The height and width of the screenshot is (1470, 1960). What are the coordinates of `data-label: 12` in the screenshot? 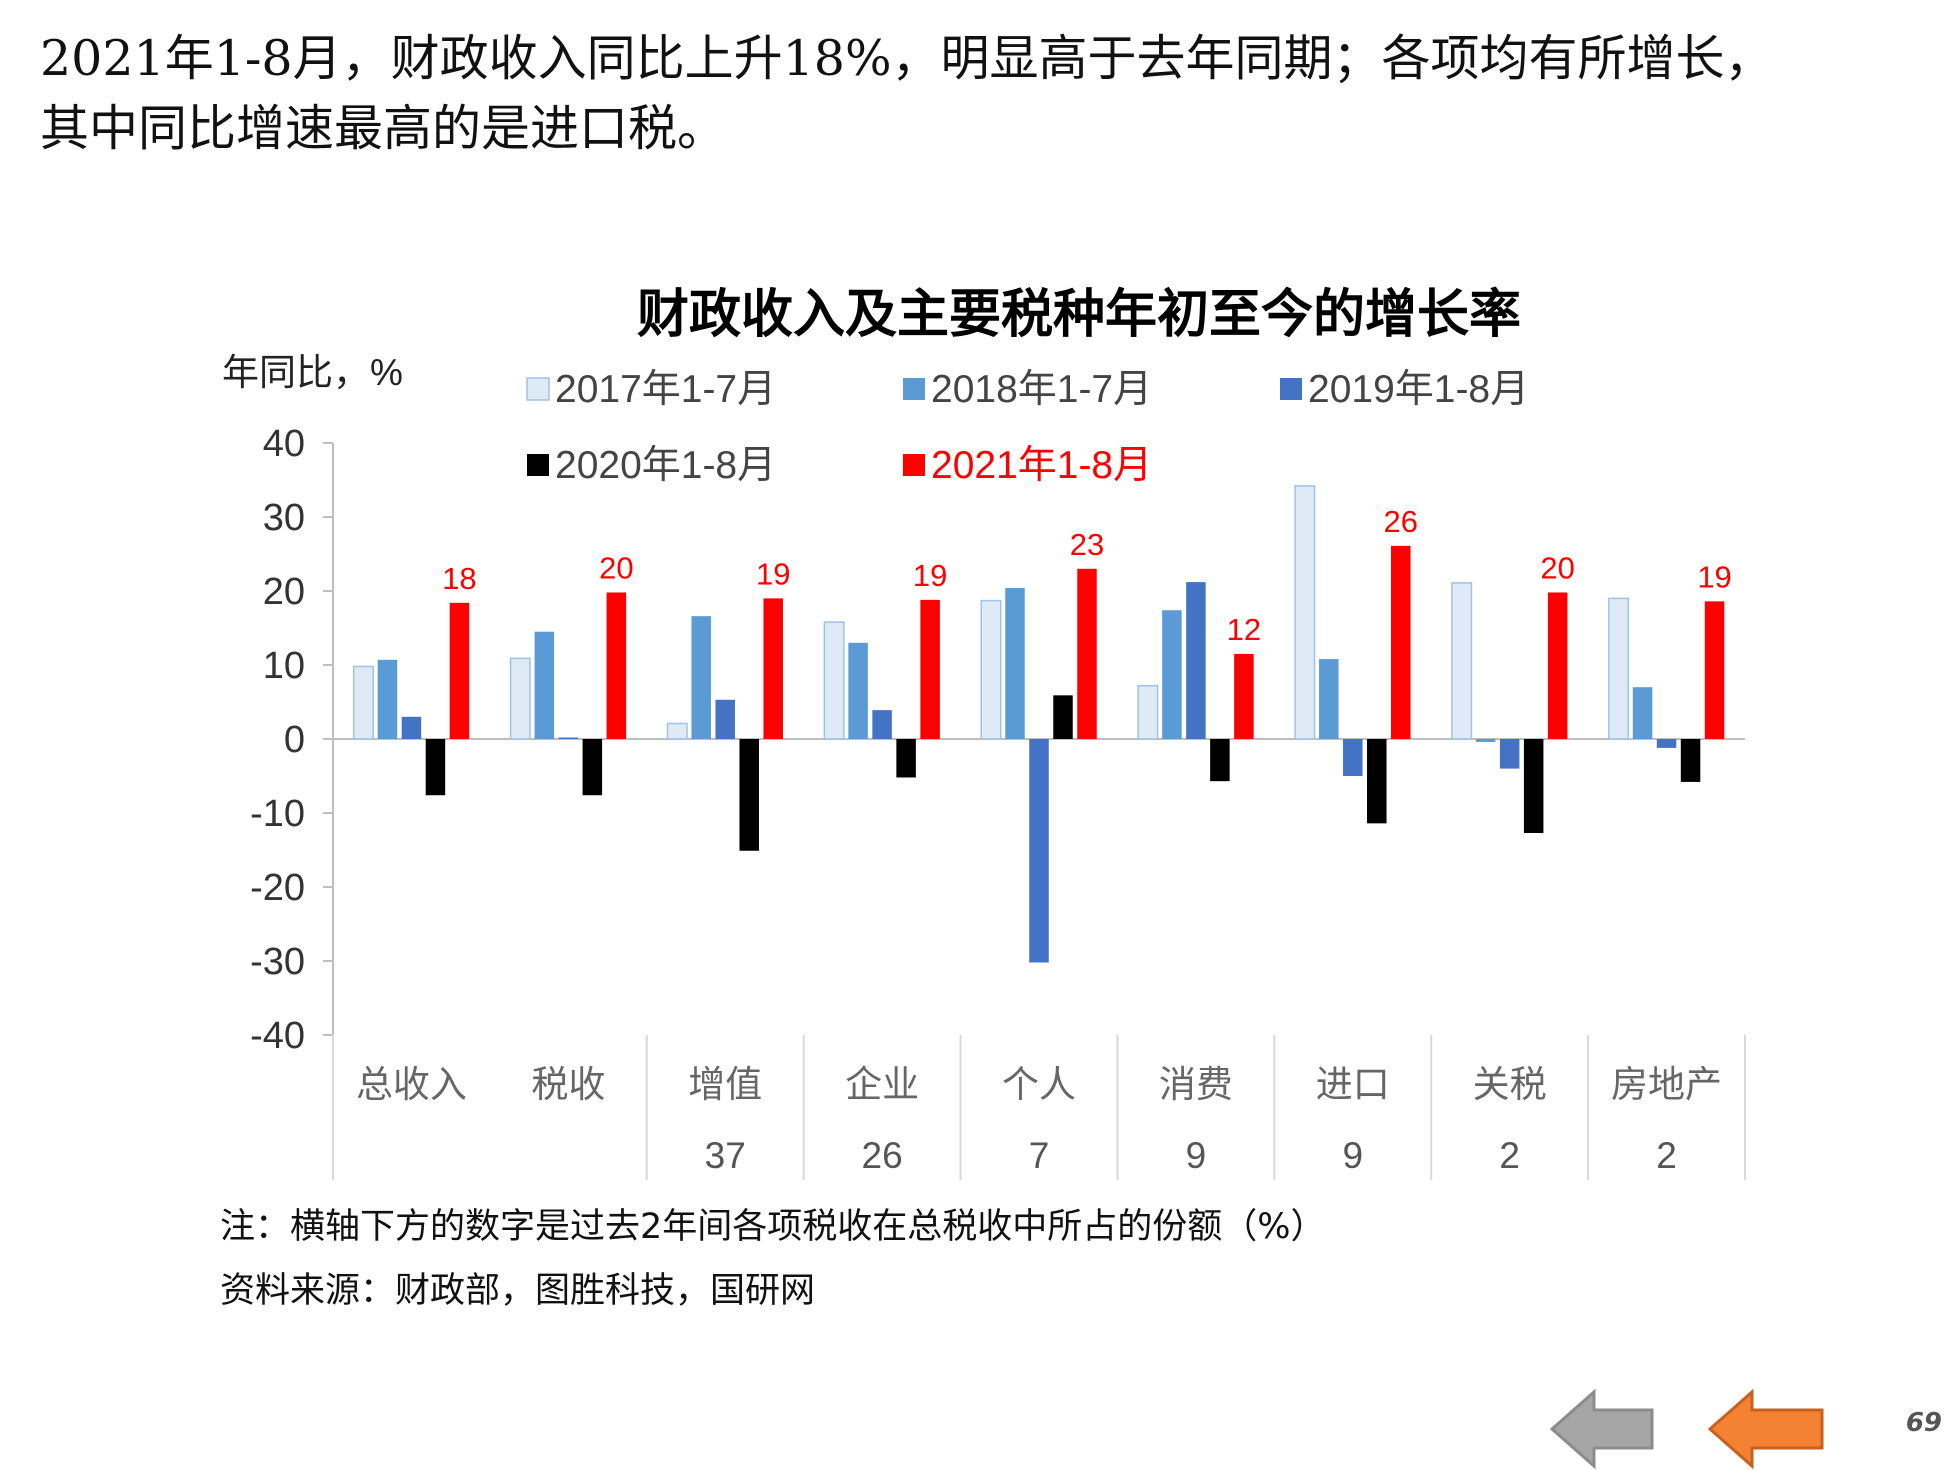 It's located at (1244, 629).